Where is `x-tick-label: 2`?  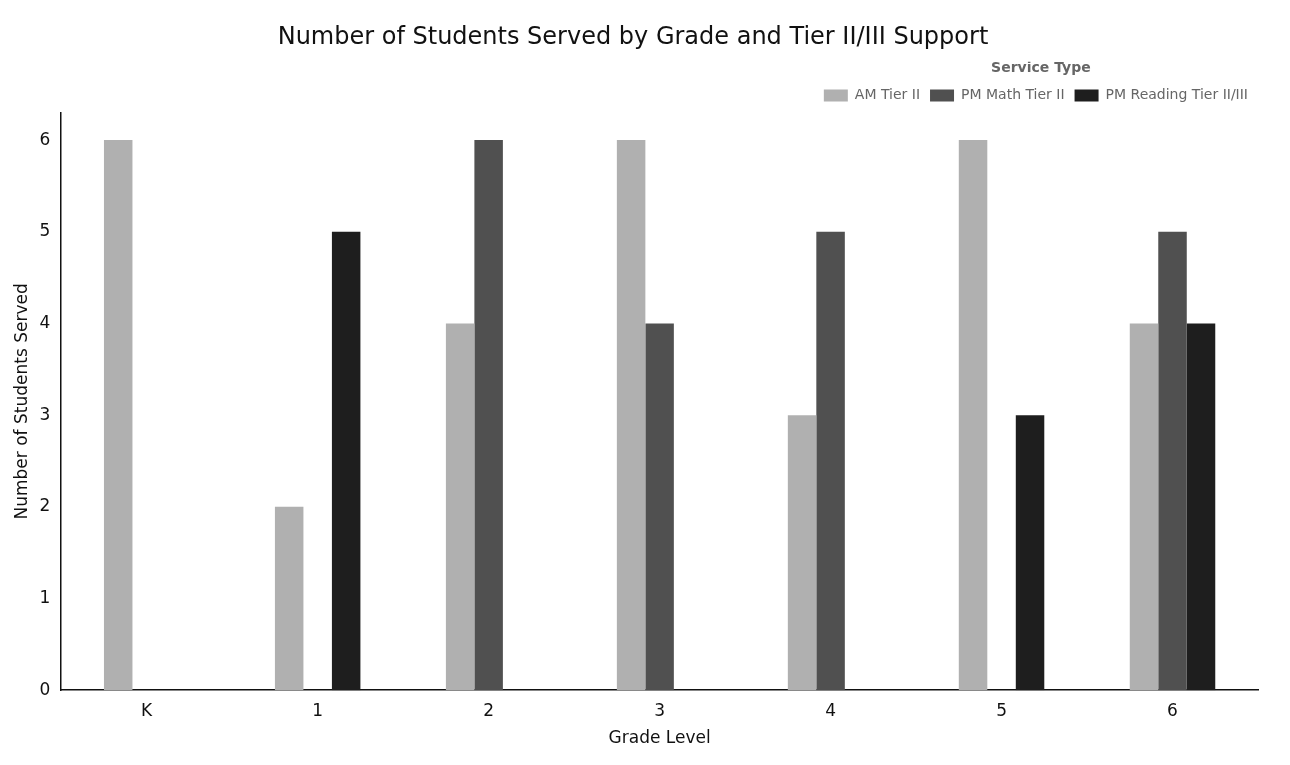
x-tick-label: 2 is located at coordinates (489, 709).